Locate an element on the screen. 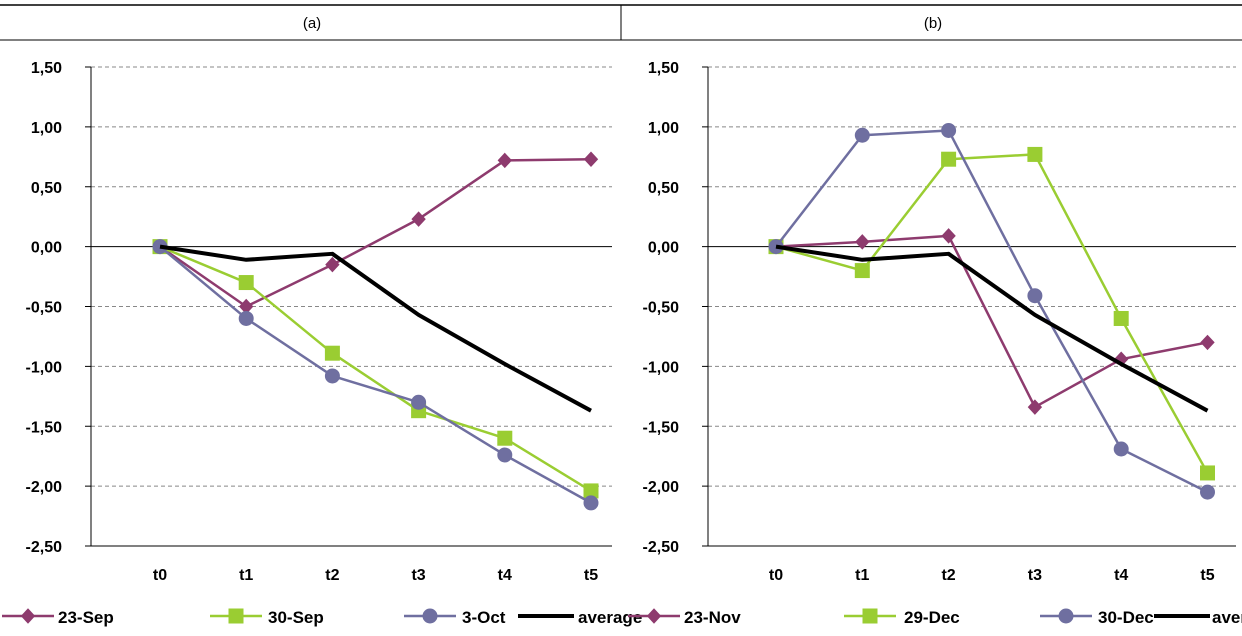  panel-b-label: (b) is located at coordinates (933, 23).